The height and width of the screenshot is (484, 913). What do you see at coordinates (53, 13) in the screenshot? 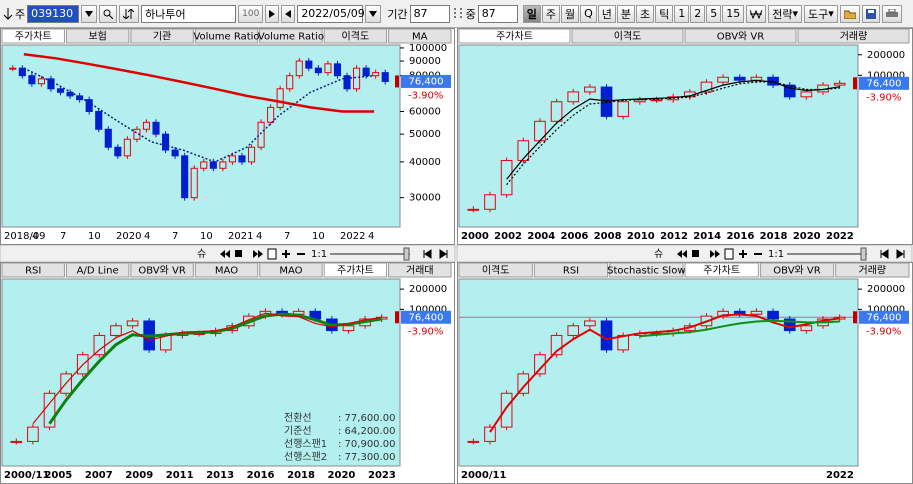
I see `code-input: 039130` at bounding box center [53, 13].